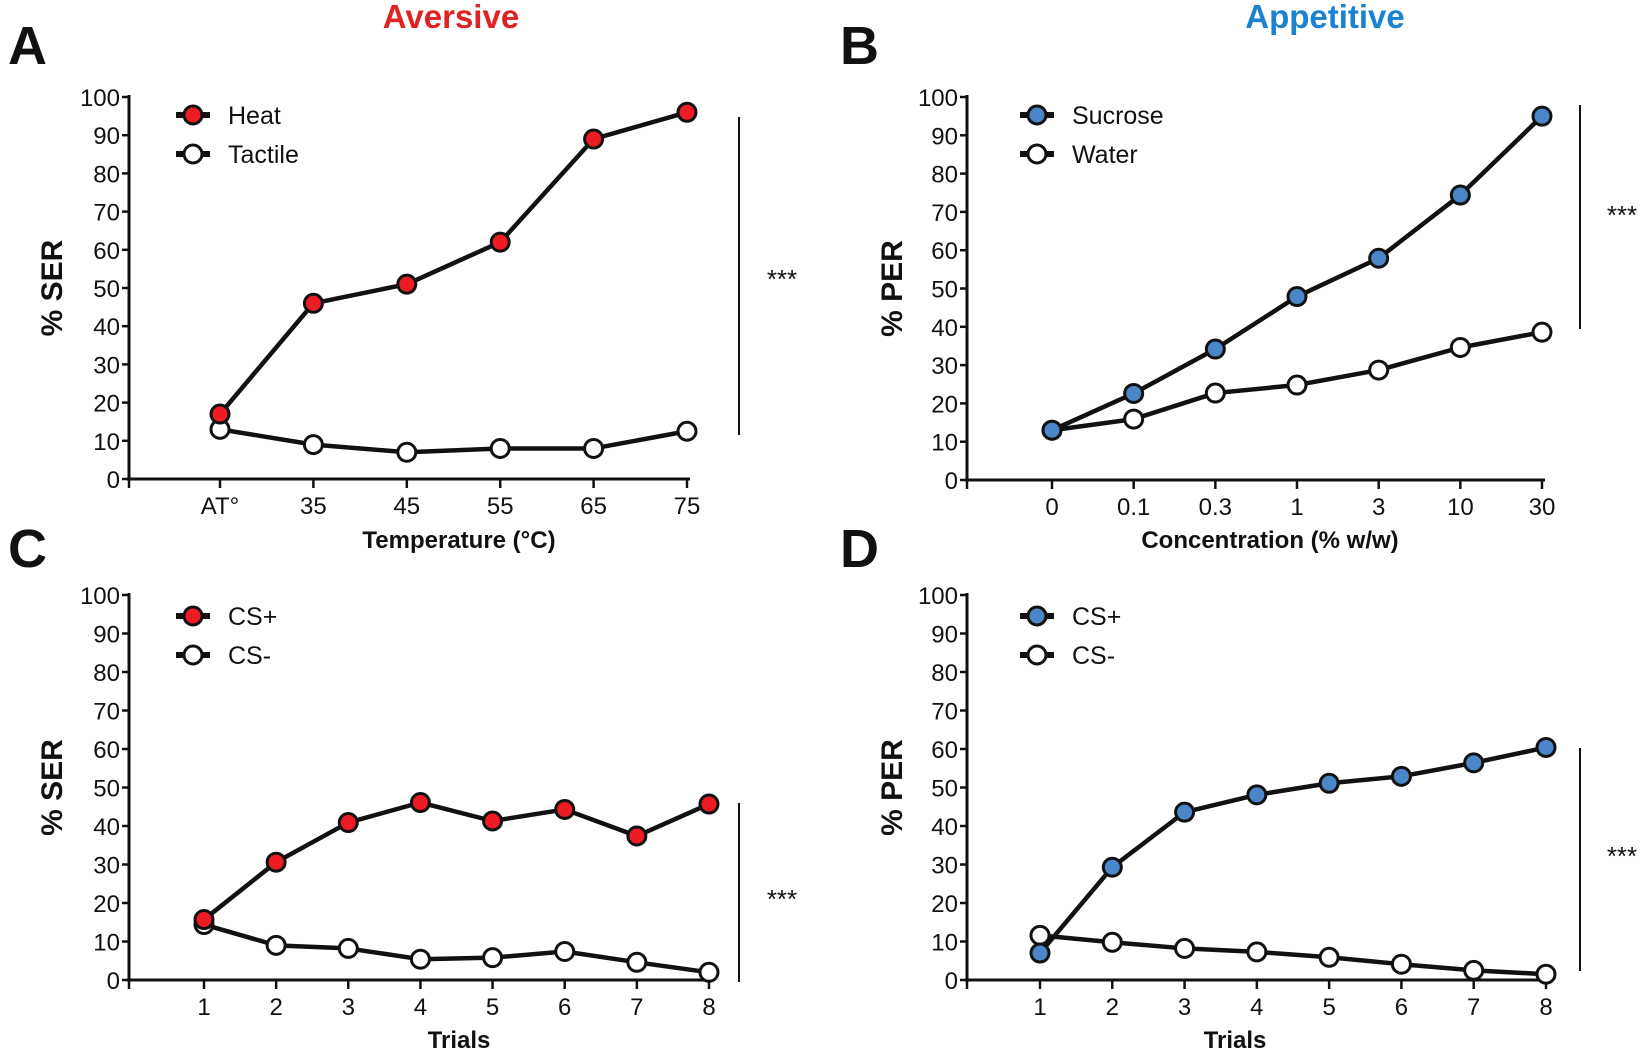 The image size is (1646, 1051). I want to click on legend-label: Sucrose, so click(1118, 116).